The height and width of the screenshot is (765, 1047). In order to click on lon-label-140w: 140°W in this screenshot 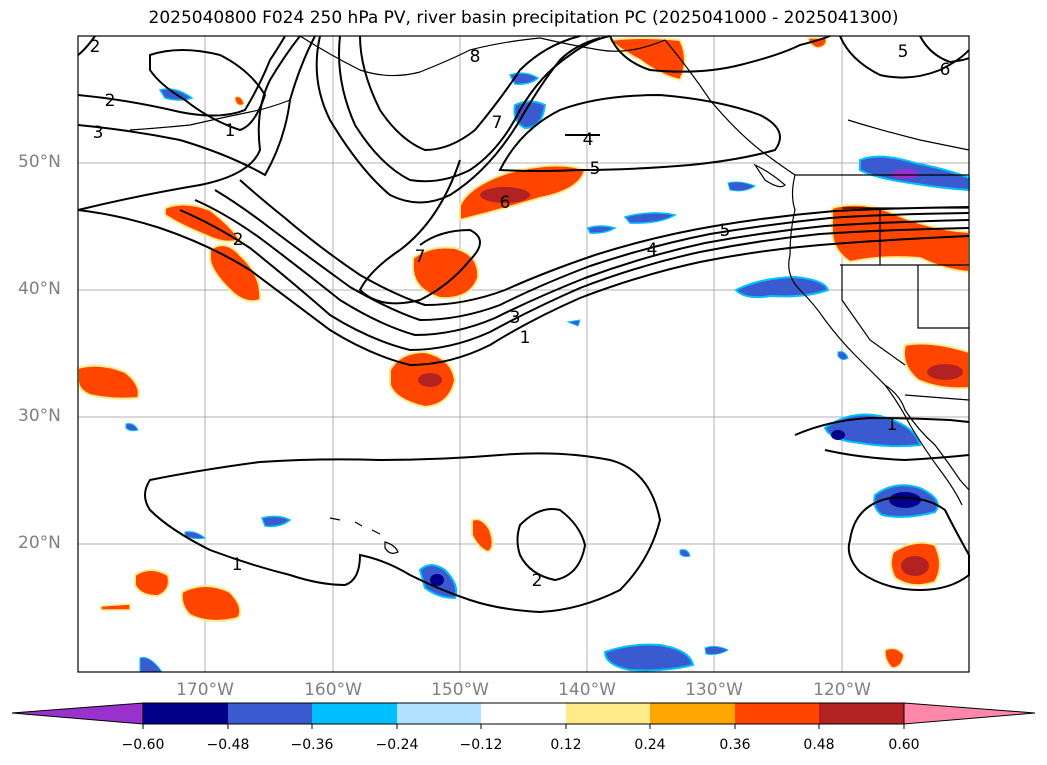, I will do `click(587, 690)`.